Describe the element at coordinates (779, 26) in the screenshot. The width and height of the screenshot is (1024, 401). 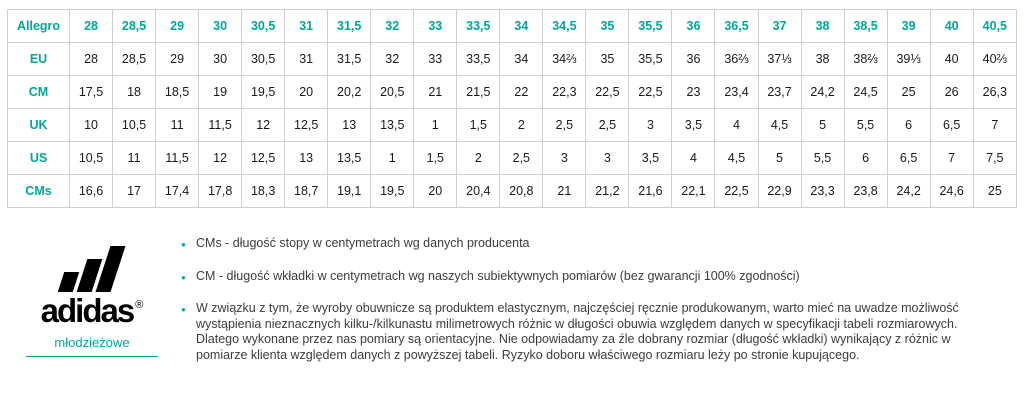
I see `size-cell: 37` at that location.